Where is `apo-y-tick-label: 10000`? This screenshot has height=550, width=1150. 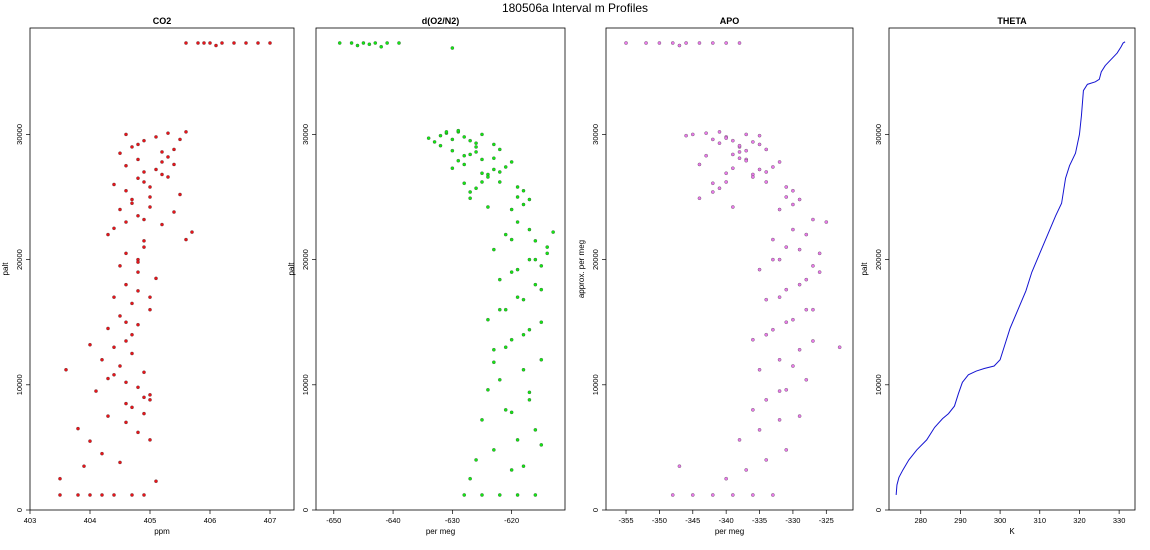 apo-y-tick-label: 10000 is located at coordinates (595, 384).